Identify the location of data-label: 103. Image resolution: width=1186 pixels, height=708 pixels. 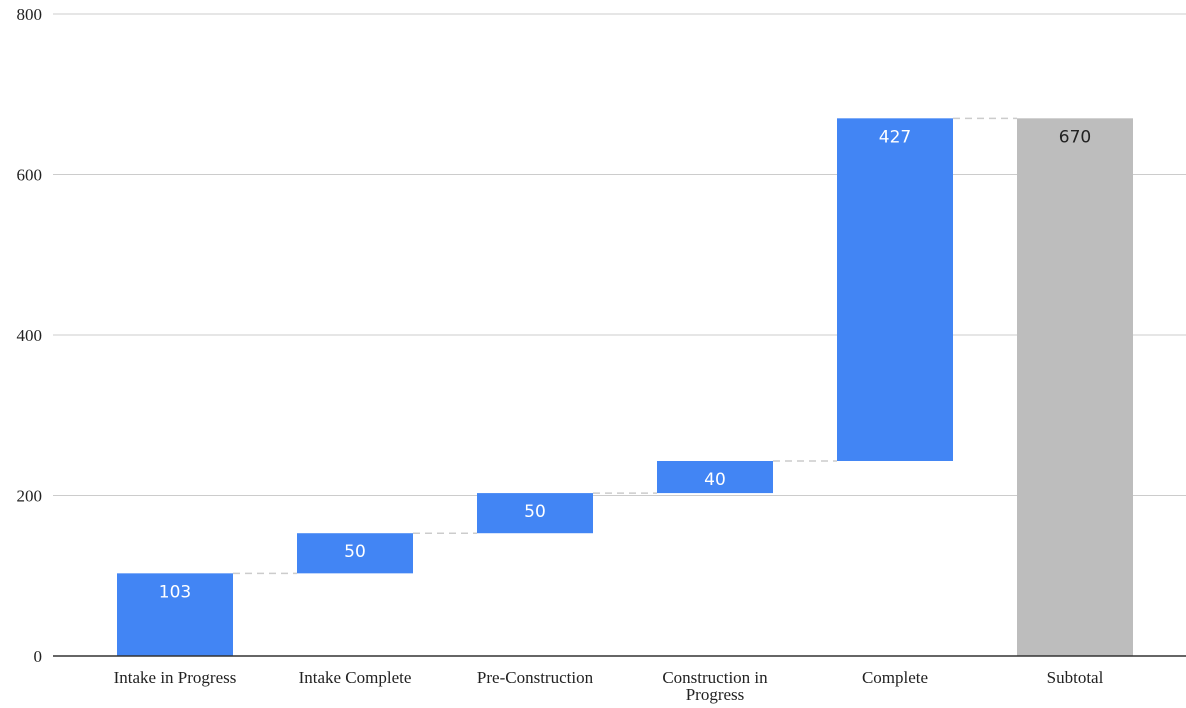
(175, 592).